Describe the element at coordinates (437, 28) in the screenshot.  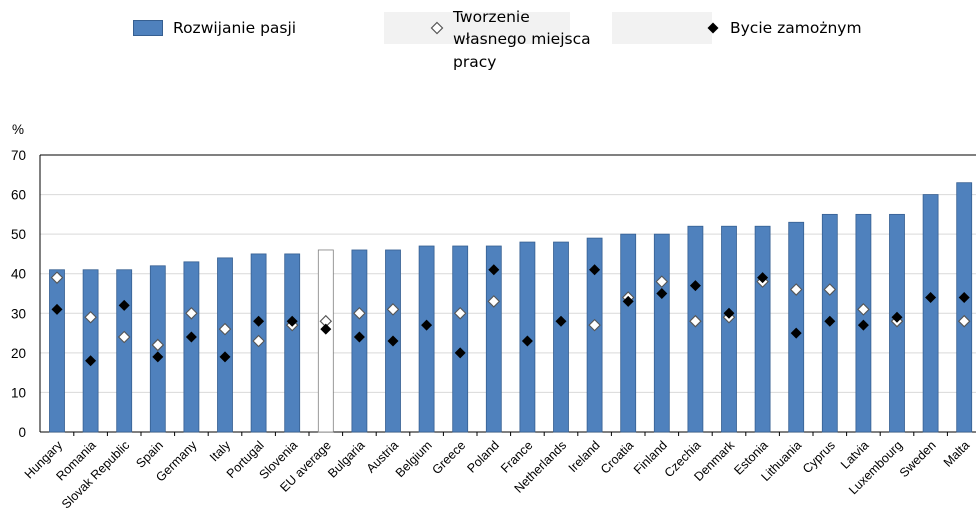
I see `legend-open-diamond-icon` at that location.